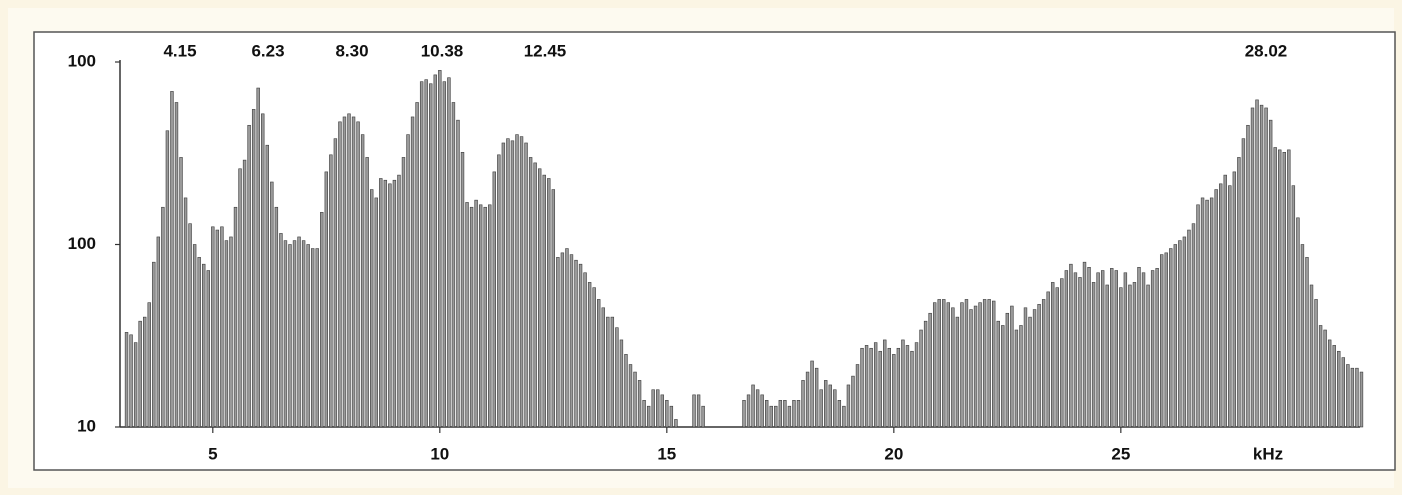 Image resolution: width=1402 pixels, height=495 pixels. I want to click on x-axis-label: kHz, so click(1268, 453).